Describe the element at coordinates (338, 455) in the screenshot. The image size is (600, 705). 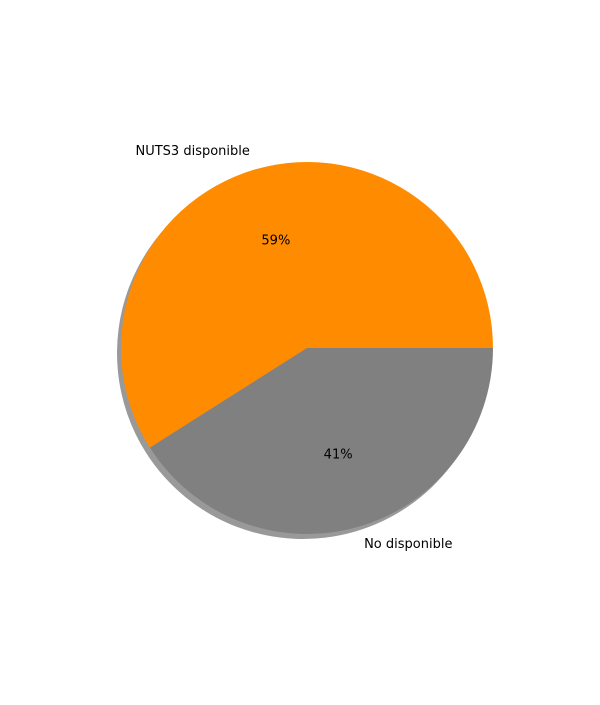
I see `slice-percent-label: 41%` at that location.